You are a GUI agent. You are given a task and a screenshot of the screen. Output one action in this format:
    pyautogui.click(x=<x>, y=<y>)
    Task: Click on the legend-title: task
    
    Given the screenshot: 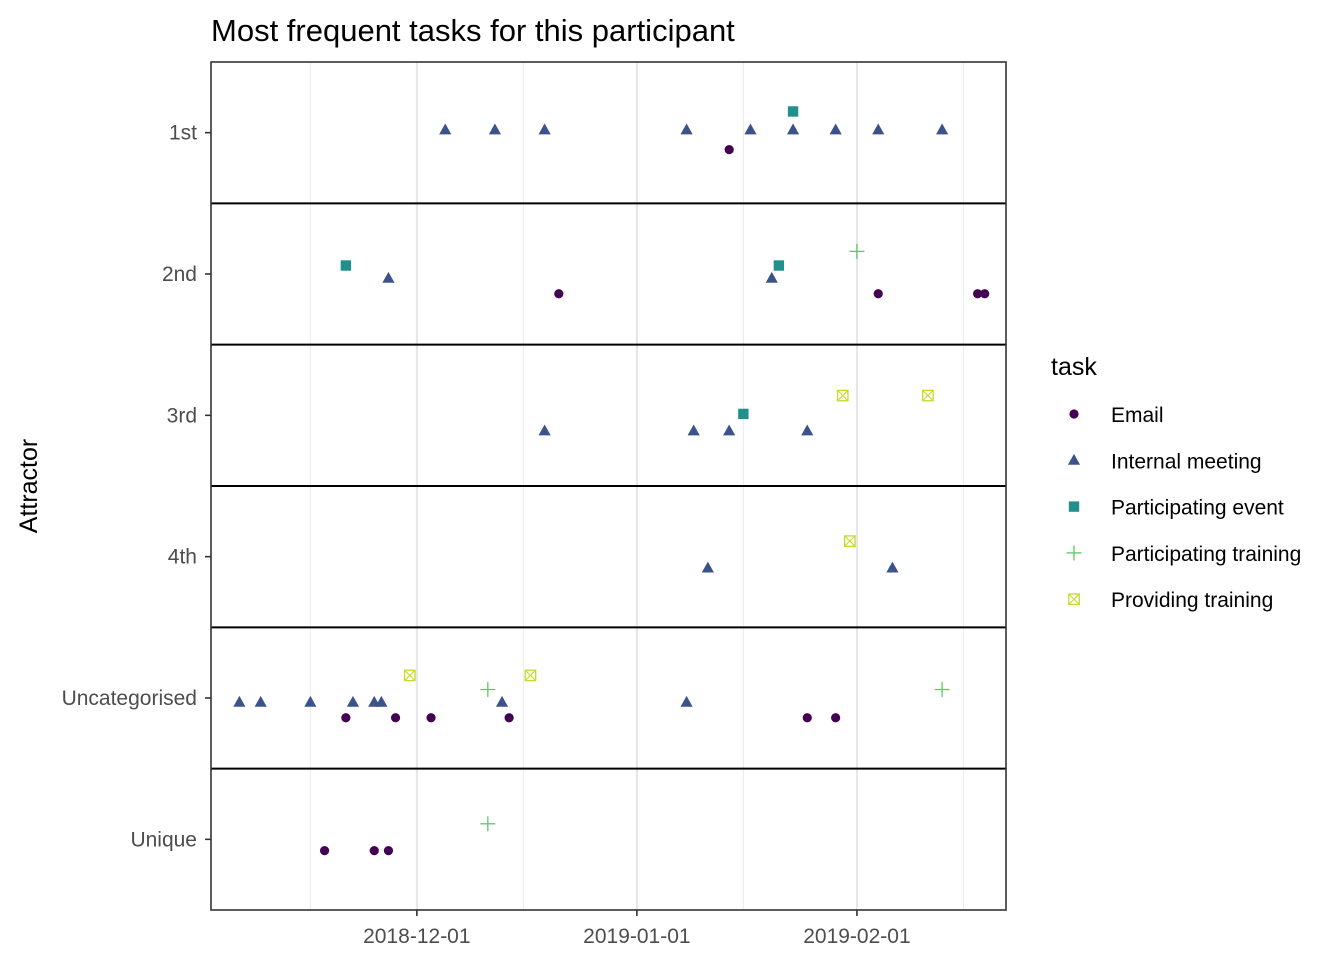 What is the action you would take?
    pyautogui.click(x=1074, y=367)
    